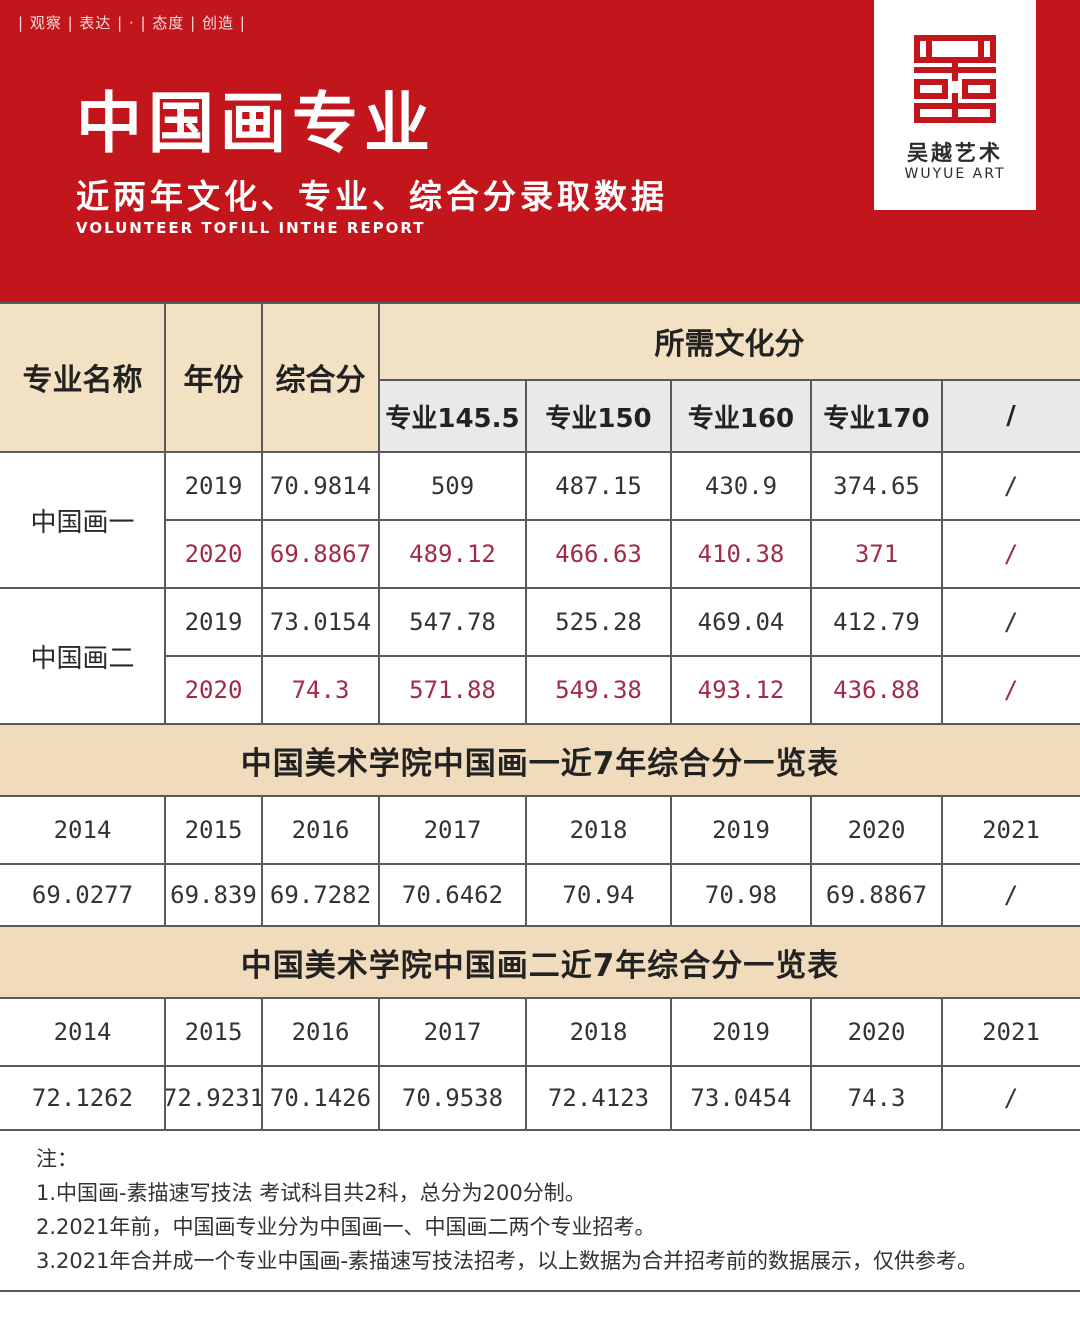  What do you see at coordinates (876, 1098) in the screenshot?
I see `history-score-cell: 74.3` at bounding box center [876, 1098].